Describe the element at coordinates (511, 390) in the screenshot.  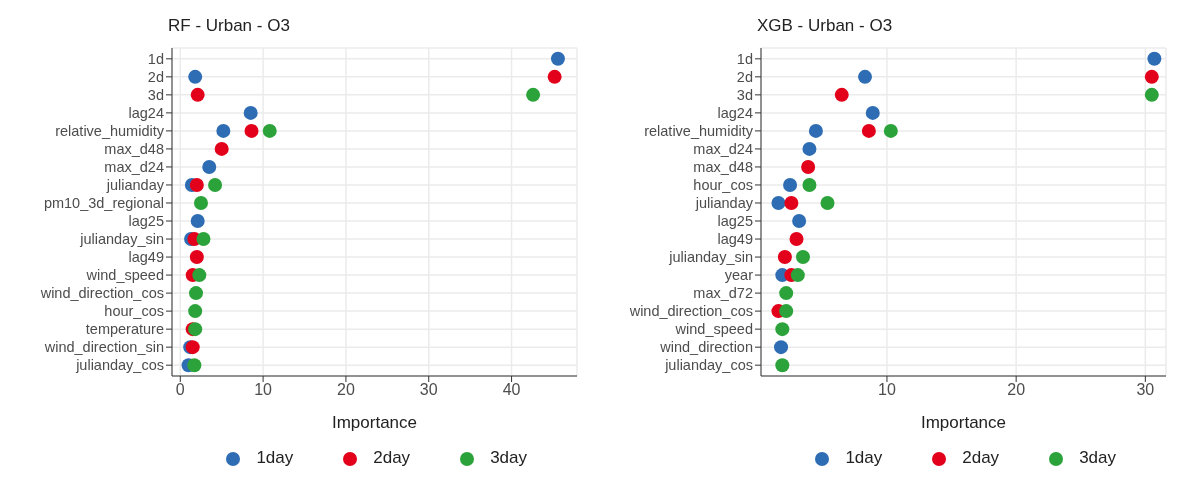
I see `x-tick-label: 40` at that location.